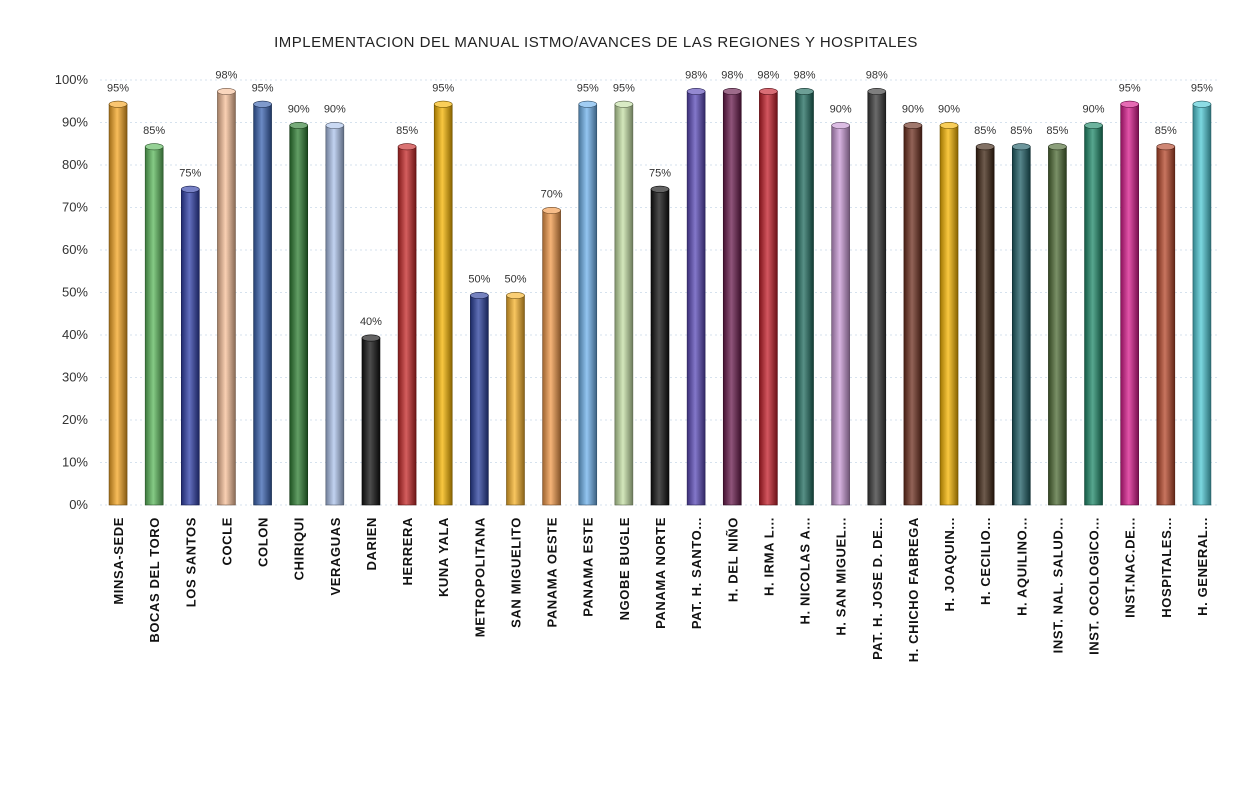 Image resolution: width=1242 pixels, height=786 pixels. I want to click on x-category-label: HERRERA, so click(407, 551).